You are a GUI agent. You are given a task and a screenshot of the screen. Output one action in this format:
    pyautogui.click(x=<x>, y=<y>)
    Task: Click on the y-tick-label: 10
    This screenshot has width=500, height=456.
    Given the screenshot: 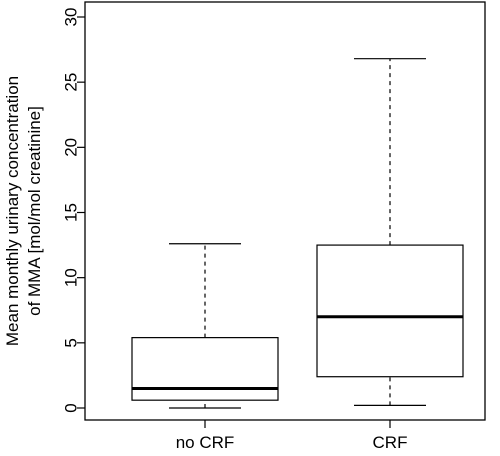 What is the action you would take?
    pyautogui.click(x=71, y=277)
    